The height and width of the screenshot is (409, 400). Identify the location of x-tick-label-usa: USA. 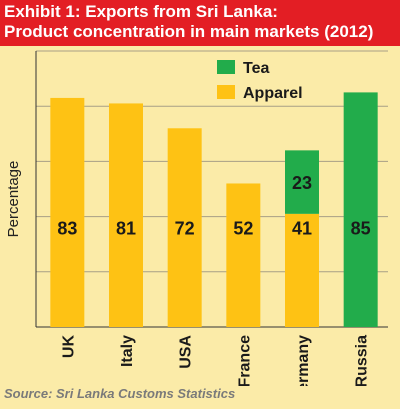
(186, 352).